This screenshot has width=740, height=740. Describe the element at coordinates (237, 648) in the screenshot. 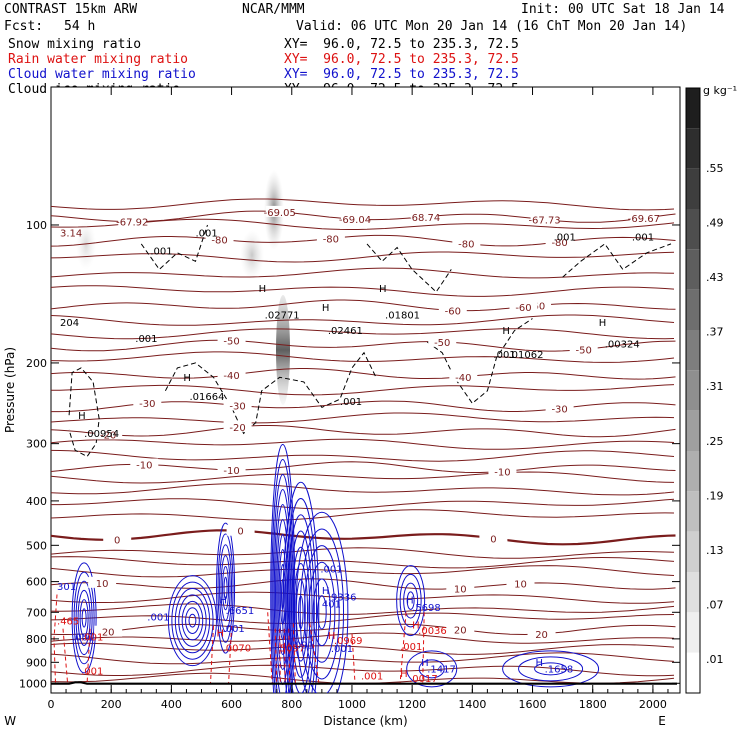

I see `point-label: .0070` at that location.